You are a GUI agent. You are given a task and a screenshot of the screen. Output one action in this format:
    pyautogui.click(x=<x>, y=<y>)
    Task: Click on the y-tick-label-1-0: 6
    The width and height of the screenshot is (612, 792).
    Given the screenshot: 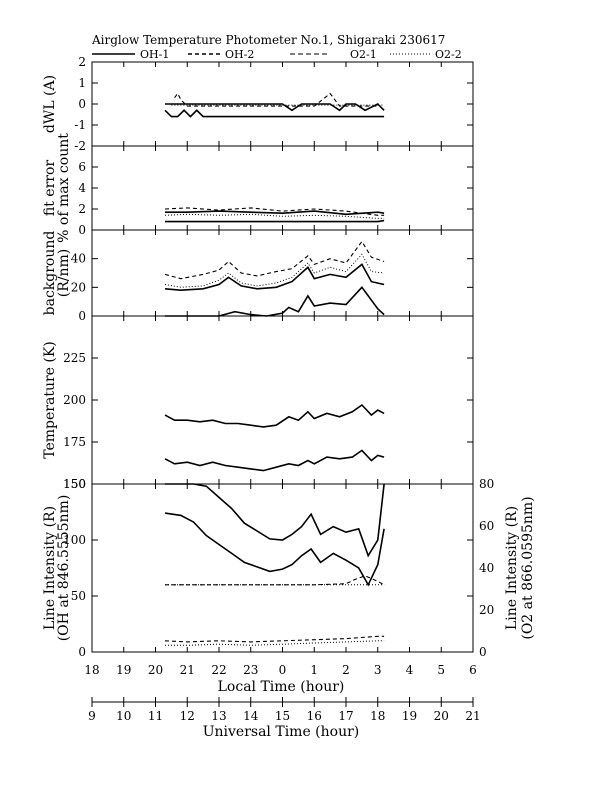 What is the action you would take?
    pyautogui.click(x=82, y=167)
    